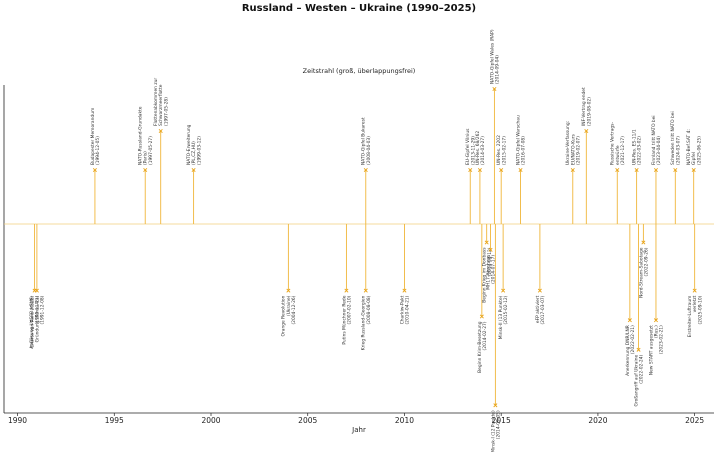  What do you see at coordinates (641, 272) in the screenshot?
I see `event-label-line: Nord-Stream-Sabotage` at bounding box center [641, 272].